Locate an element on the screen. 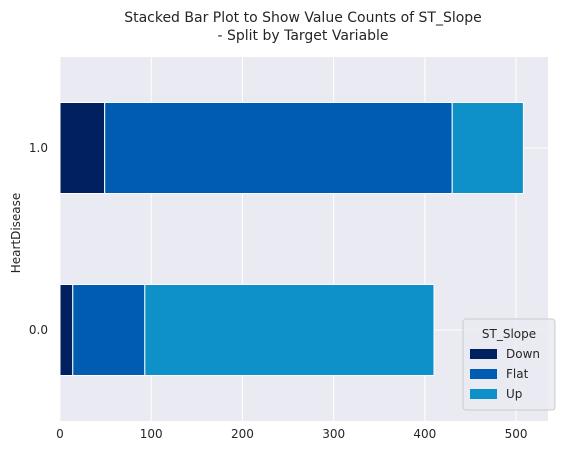 This screenshot has height=451, width=564. legend-label: Down is located at coordinates (523, 354).